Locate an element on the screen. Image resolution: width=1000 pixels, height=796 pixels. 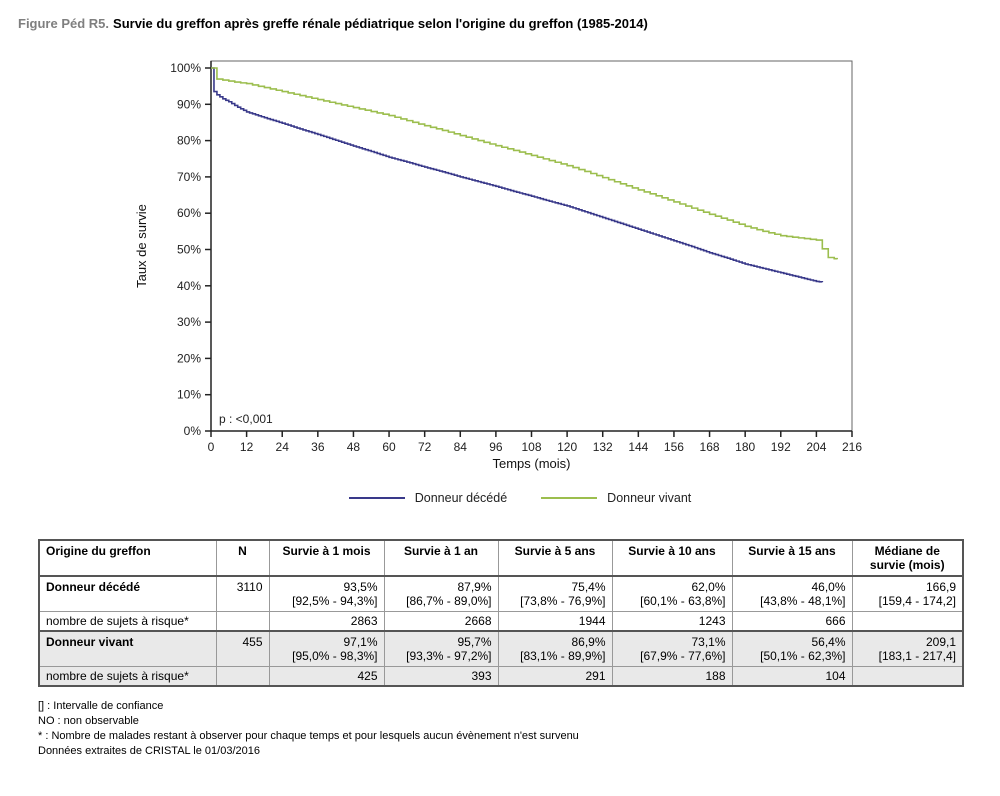
table-cell: 188 is located at coordinates (672, 676).